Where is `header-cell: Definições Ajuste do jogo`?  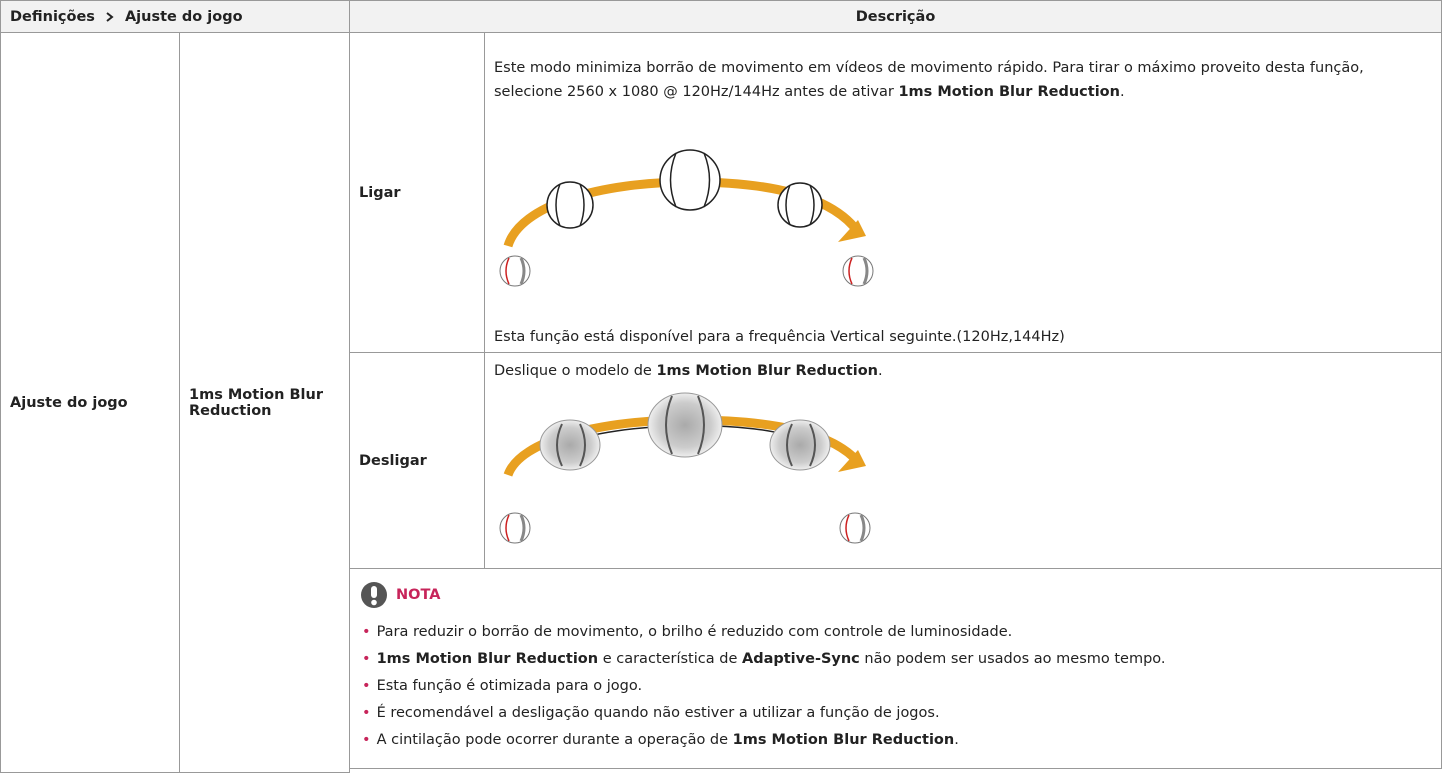
header-cell: Definições Ajuste do jogo is located at coordinates (175, 16).